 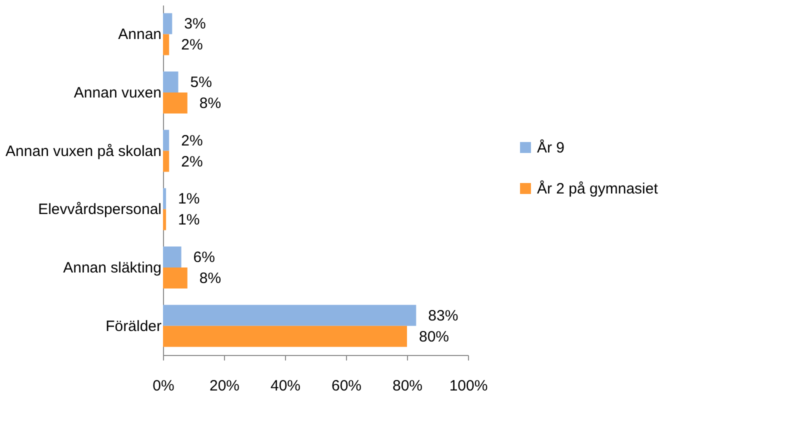 I want to click on y-tick-label: Annan vuxen, so click(x=118, y=93).